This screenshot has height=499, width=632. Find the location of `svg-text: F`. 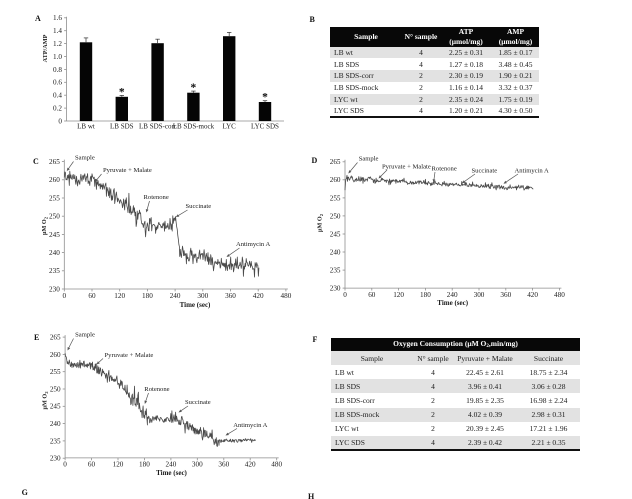

svg-text: F is located at coordinates (315, 339).